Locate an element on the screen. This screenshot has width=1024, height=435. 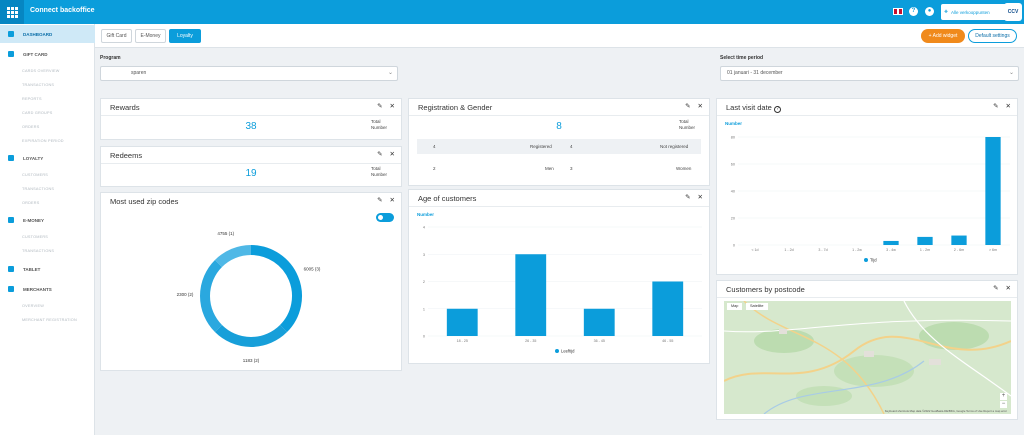
sidebar-item-tablet: Tablet is located at coordinates (47, 269).